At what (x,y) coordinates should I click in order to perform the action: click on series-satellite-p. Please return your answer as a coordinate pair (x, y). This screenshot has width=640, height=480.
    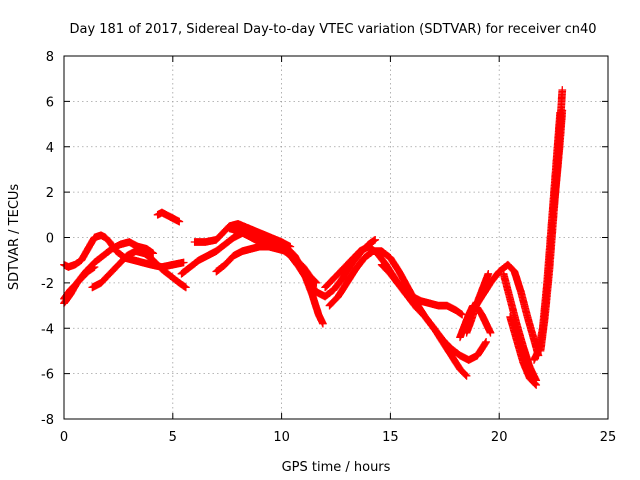
    Looking at the image, I should click on (520, 327).